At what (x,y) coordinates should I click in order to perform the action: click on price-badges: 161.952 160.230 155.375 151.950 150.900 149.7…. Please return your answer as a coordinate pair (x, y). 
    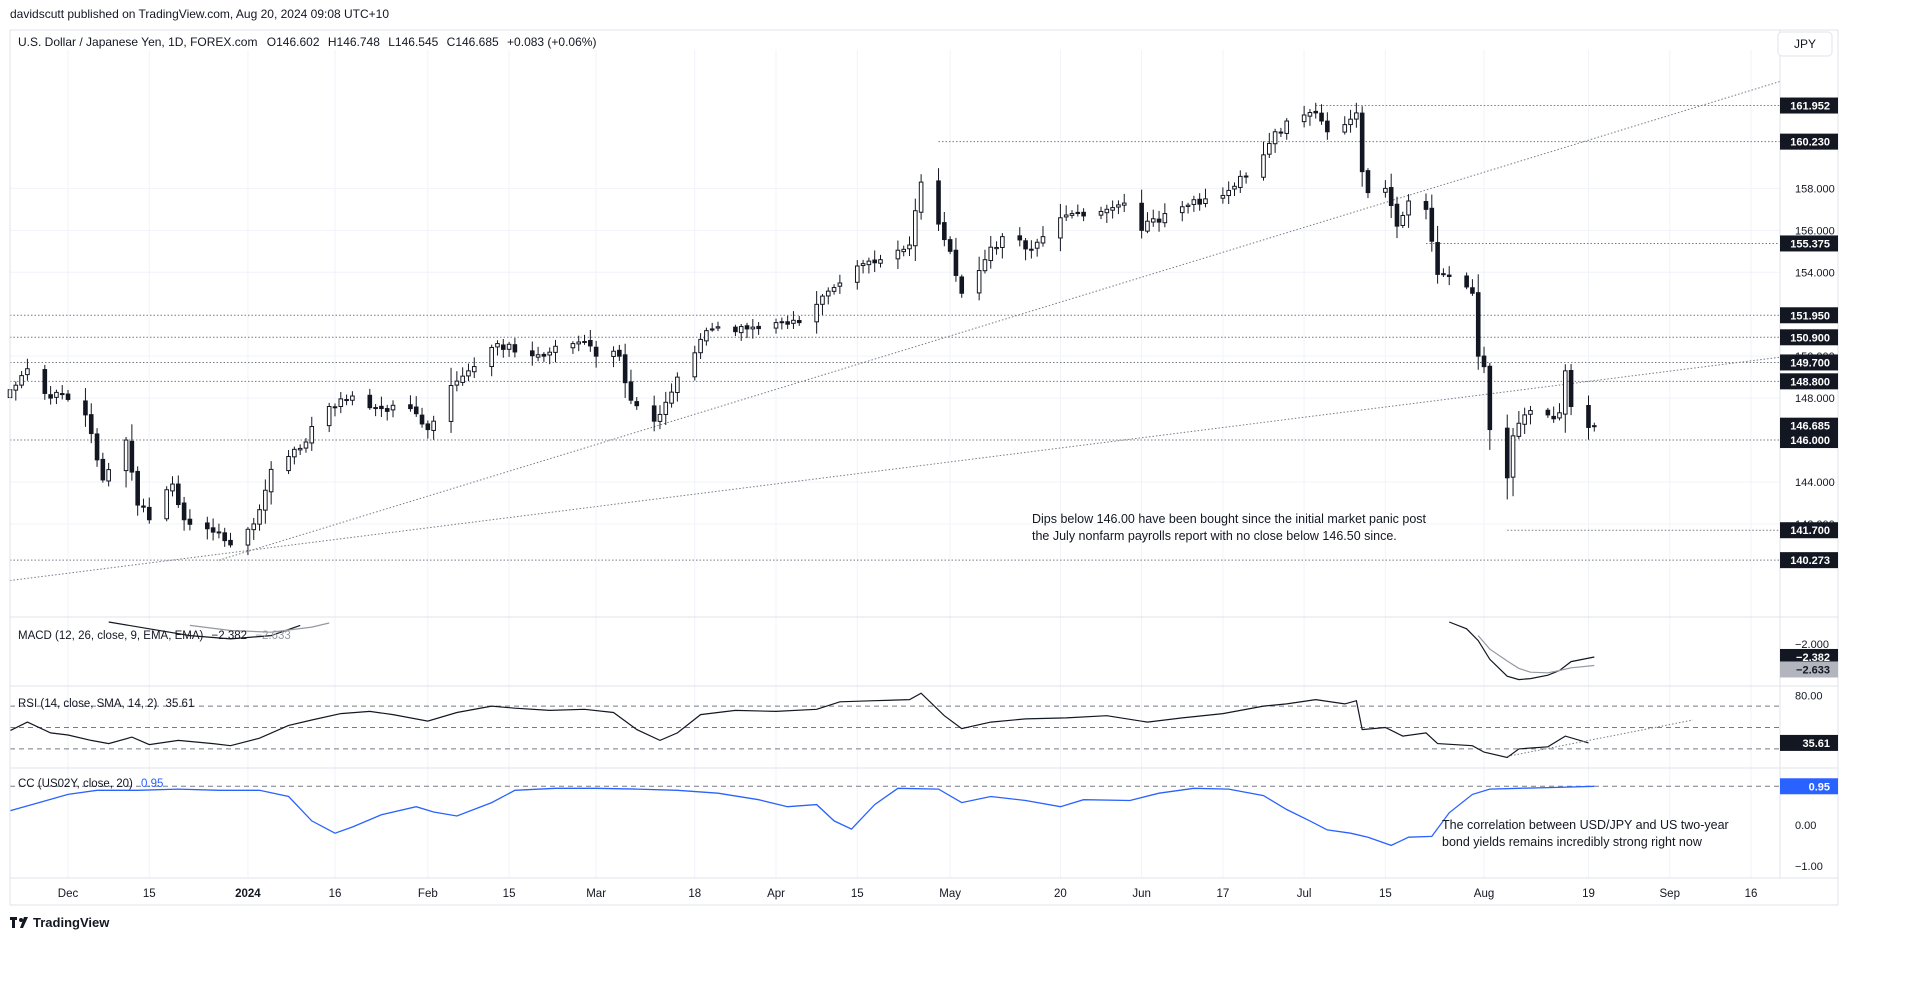
    Looking at the image, I should click on (1809, 446).